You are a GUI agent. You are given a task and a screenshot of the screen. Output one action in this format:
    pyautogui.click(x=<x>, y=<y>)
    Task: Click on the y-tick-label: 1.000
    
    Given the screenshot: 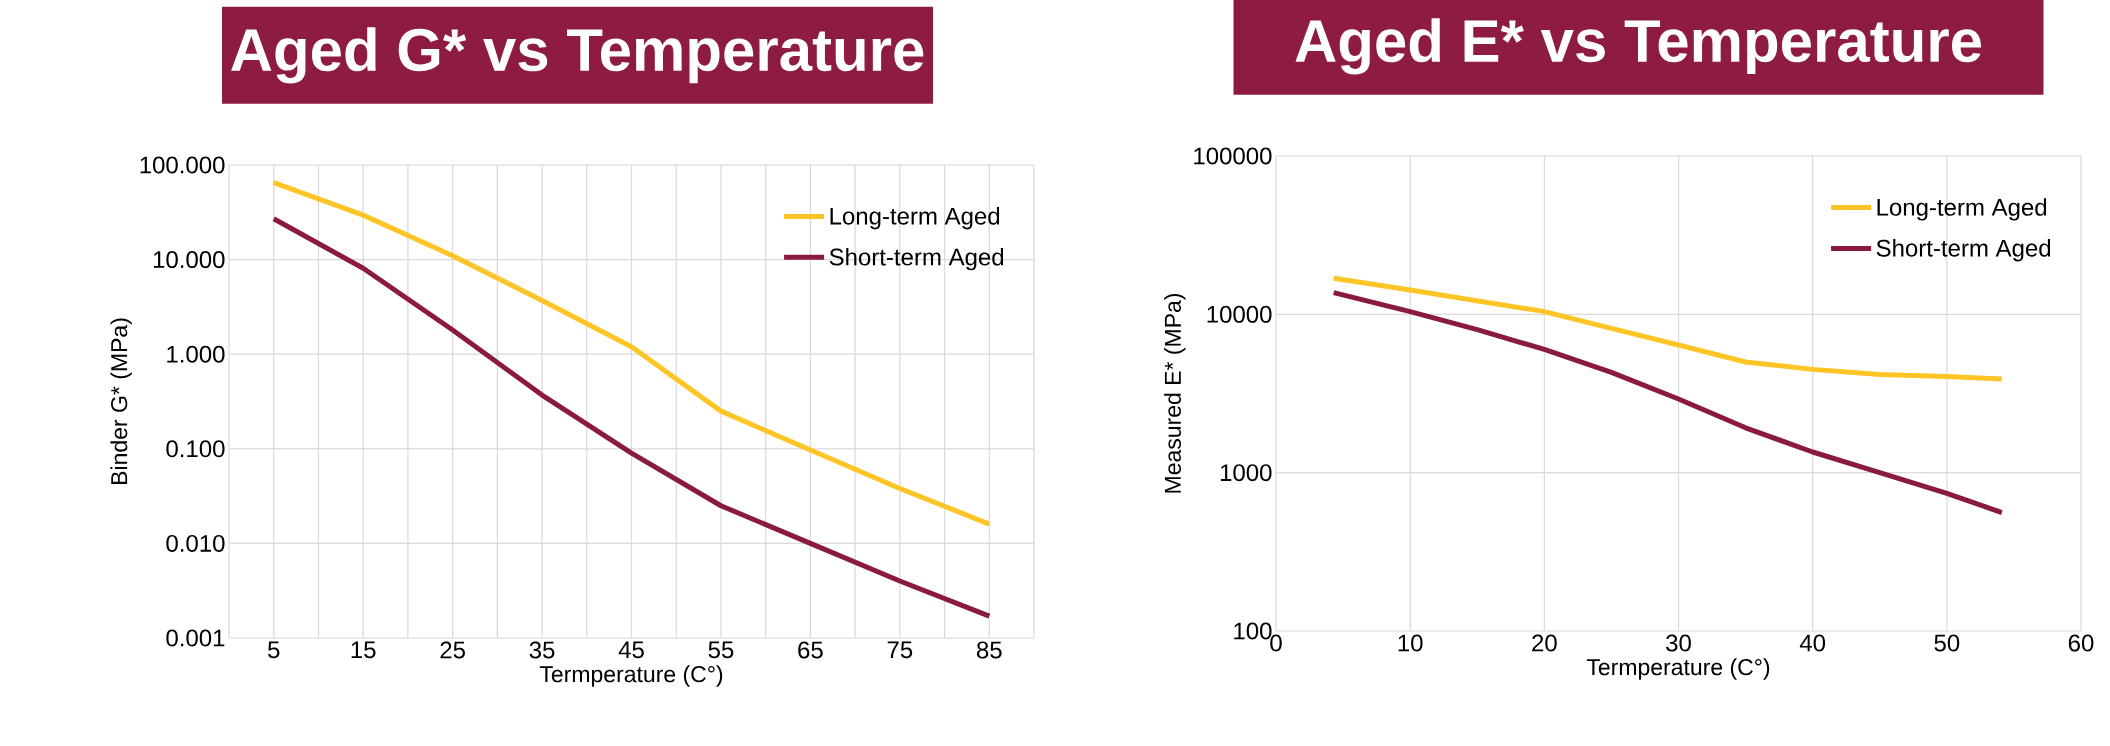 What is the action you would take?
    pyautogui.click(x=196, y=354)
    